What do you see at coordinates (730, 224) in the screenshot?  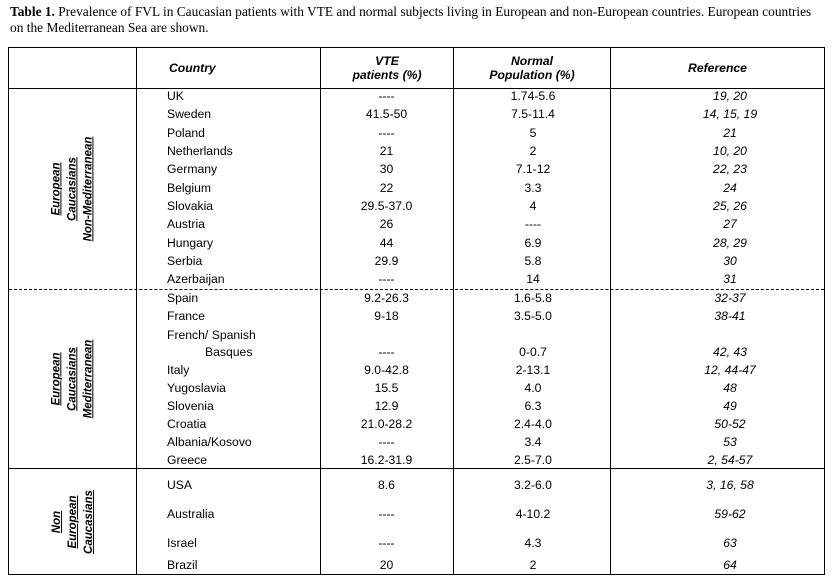 I see `cell-reference: 27` at bounding box center [730, 224].